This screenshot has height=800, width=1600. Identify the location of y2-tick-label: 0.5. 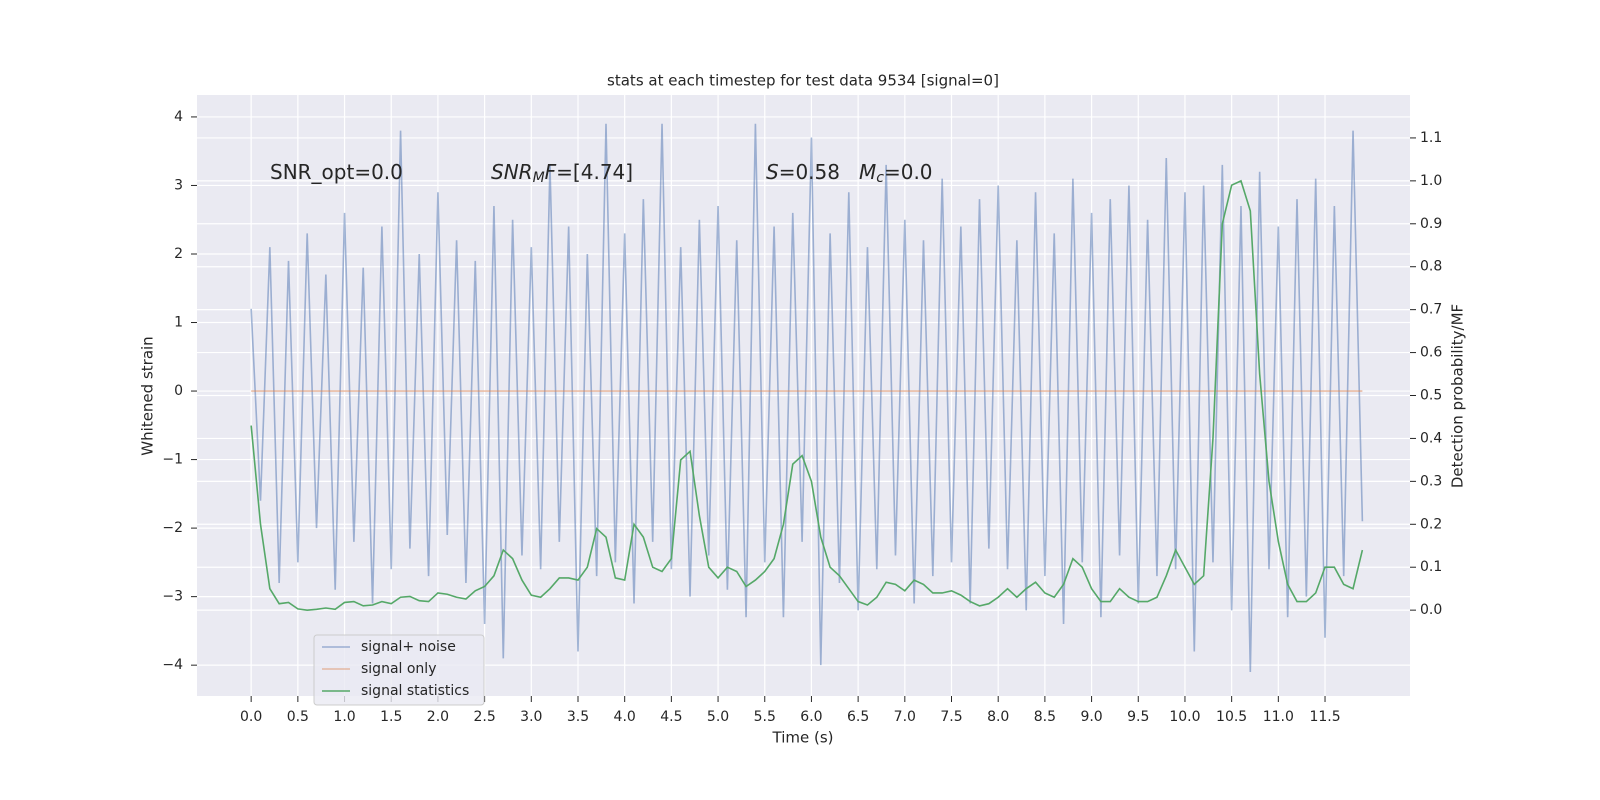
(1431, 396).